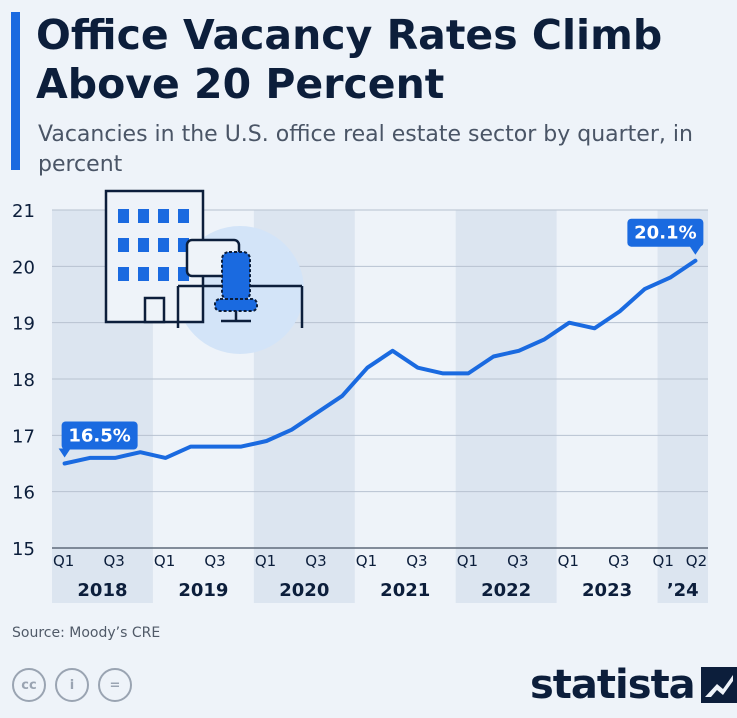  I want to click on year-label: 2018, so click(102, 590).